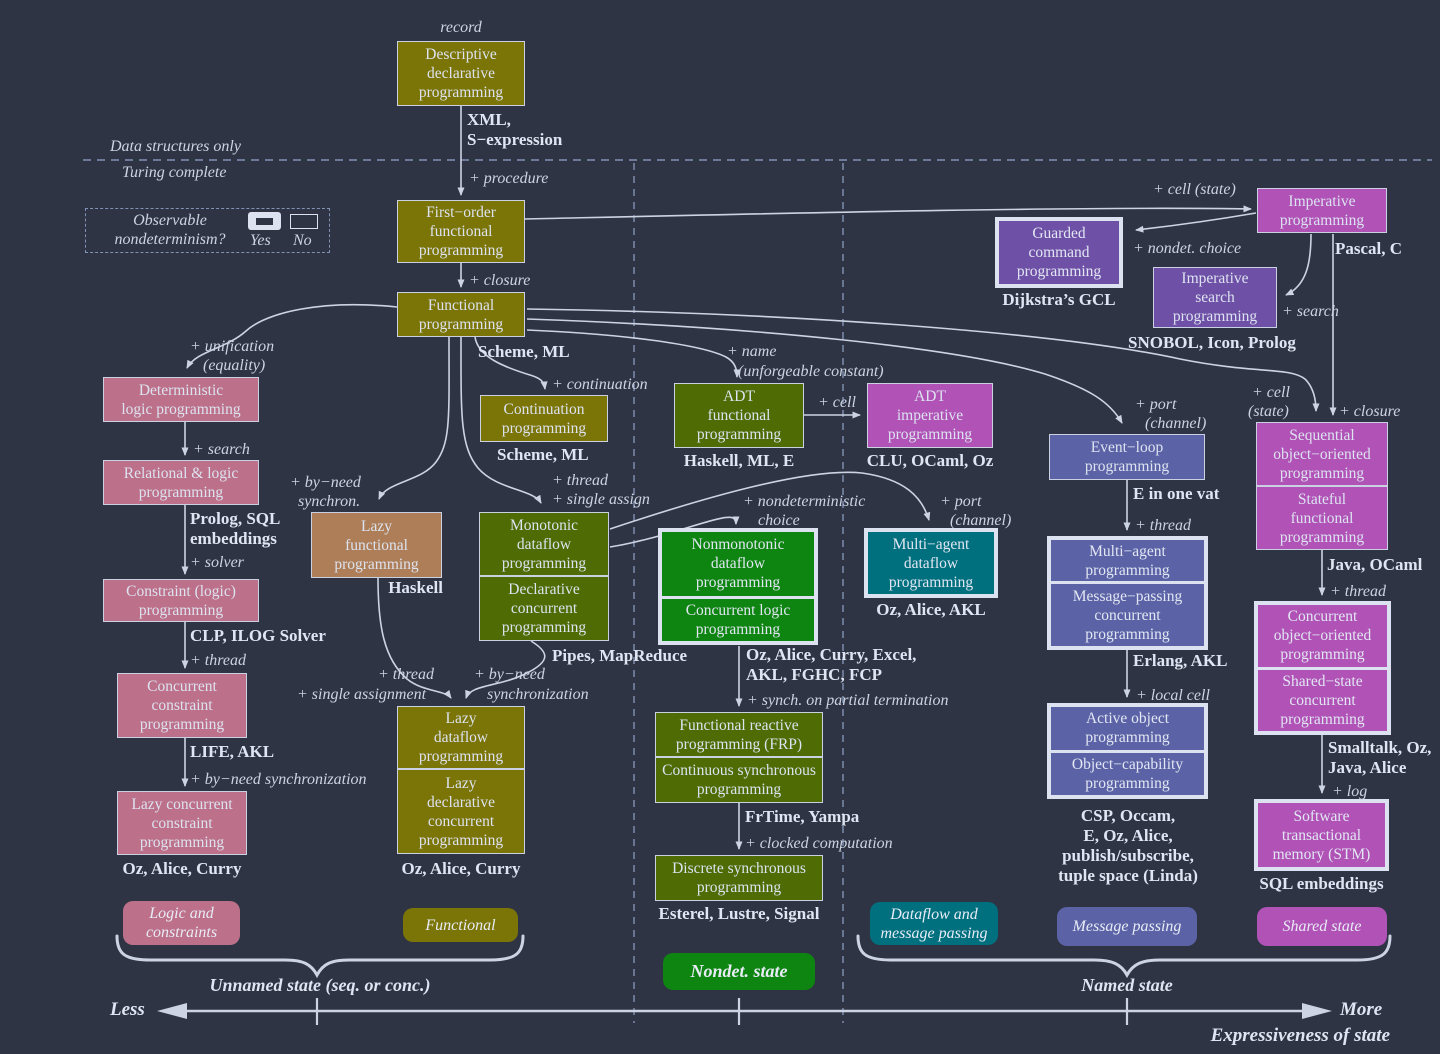 The height and width of the screenshot is (1054, 1440). Describe the element at coordinates (235, 528) in the screenshot. I see `lang-prolog-sql: Prolog, SQL embeddings` at that location.